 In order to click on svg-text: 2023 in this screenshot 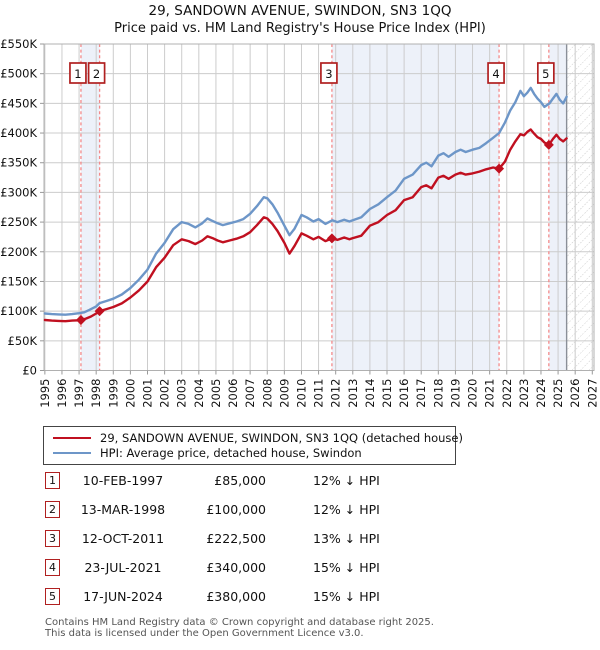, I will do `click(524, 393)`.